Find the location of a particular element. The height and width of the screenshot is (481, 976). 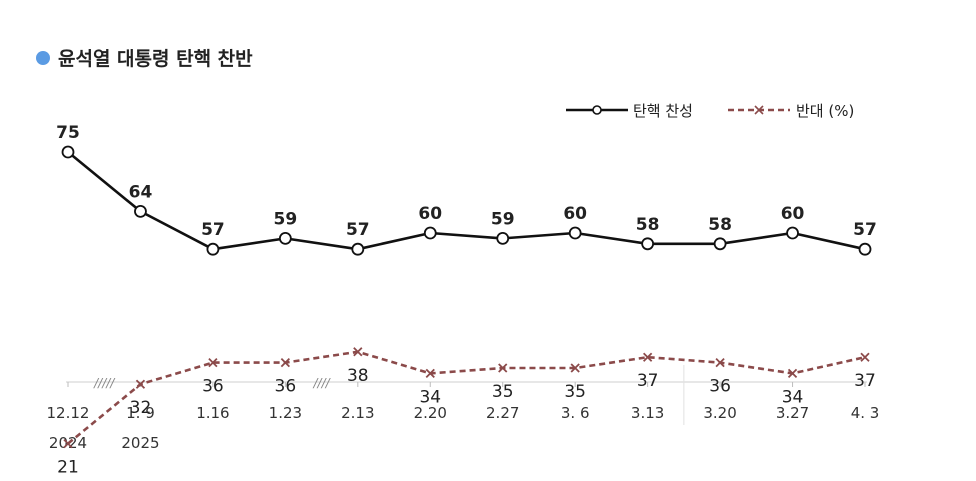

legend-marker-oppose is located at coordinates (759, 110).